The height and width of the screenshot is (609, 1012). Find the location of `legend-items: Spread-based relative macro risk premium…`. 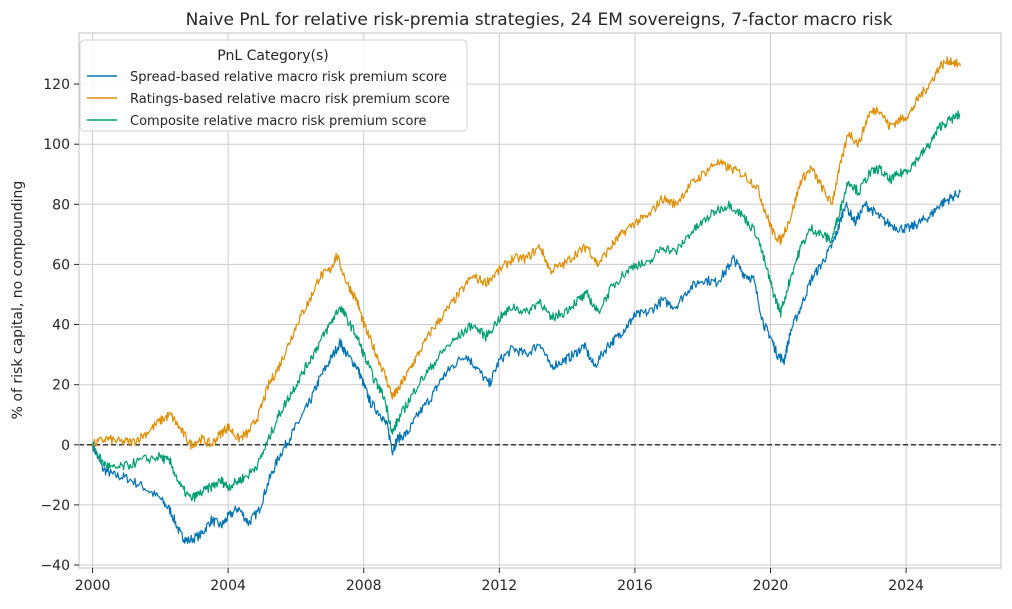

legend-items: Spread-based relative macro risk premium… is located at coordinates (268, 99).